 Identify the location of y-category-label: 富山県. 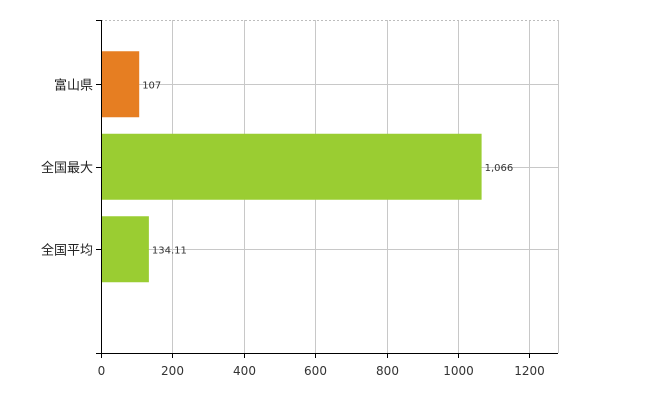
(73, 85).